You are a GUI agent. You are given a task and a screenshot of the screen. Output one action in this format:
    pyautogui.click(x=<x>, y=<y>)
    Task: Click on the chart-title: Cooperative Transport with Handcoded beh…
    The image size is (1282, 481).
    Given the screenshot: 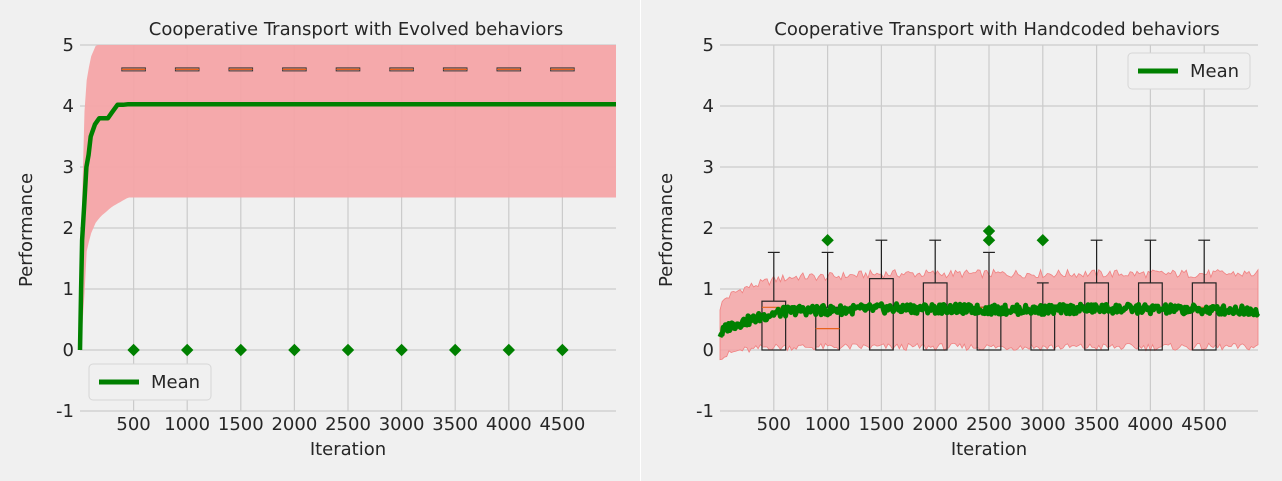 What is the action you would take?
    pyautogui.click(x=996, y=29)
    